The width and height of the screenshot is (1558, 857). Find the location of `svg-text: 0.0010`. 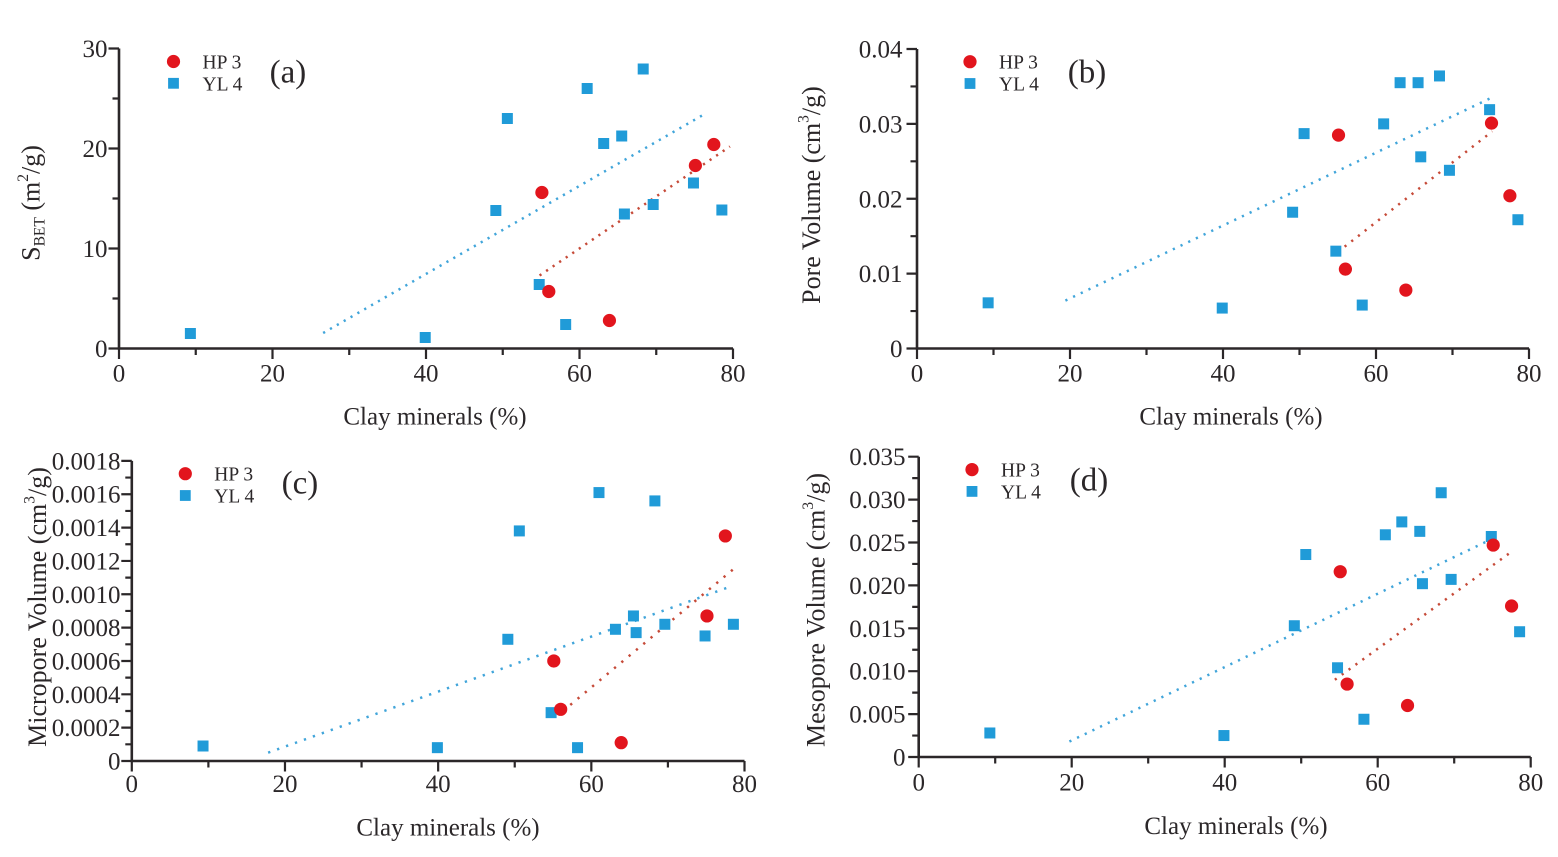

svg-text: 0.0010 is located at coordinates (86, 595).